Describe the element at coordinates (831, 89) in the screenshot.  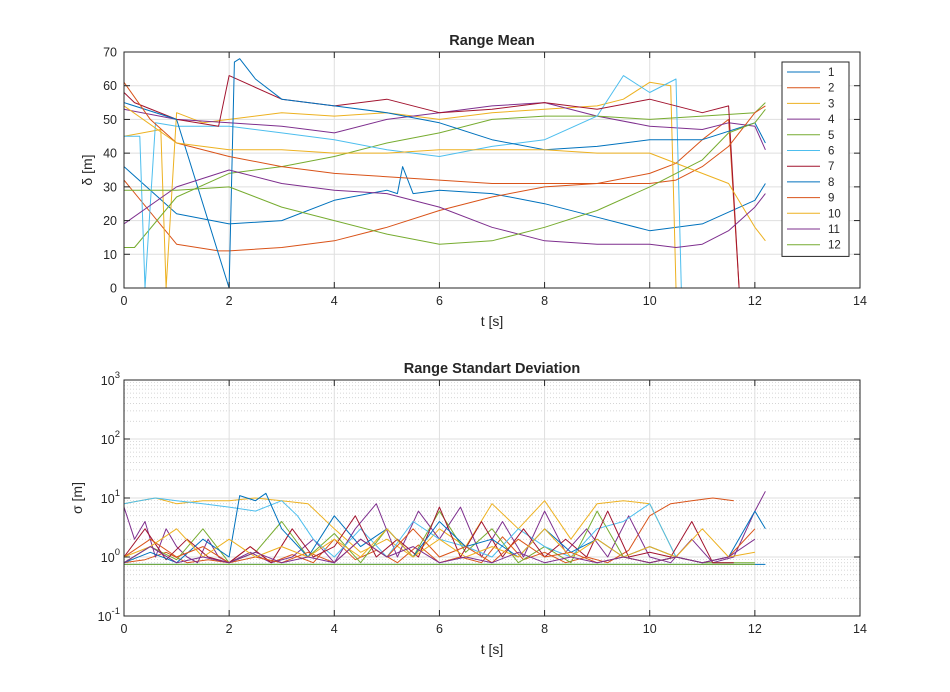
I see `legend-label-2: 2` at that location.